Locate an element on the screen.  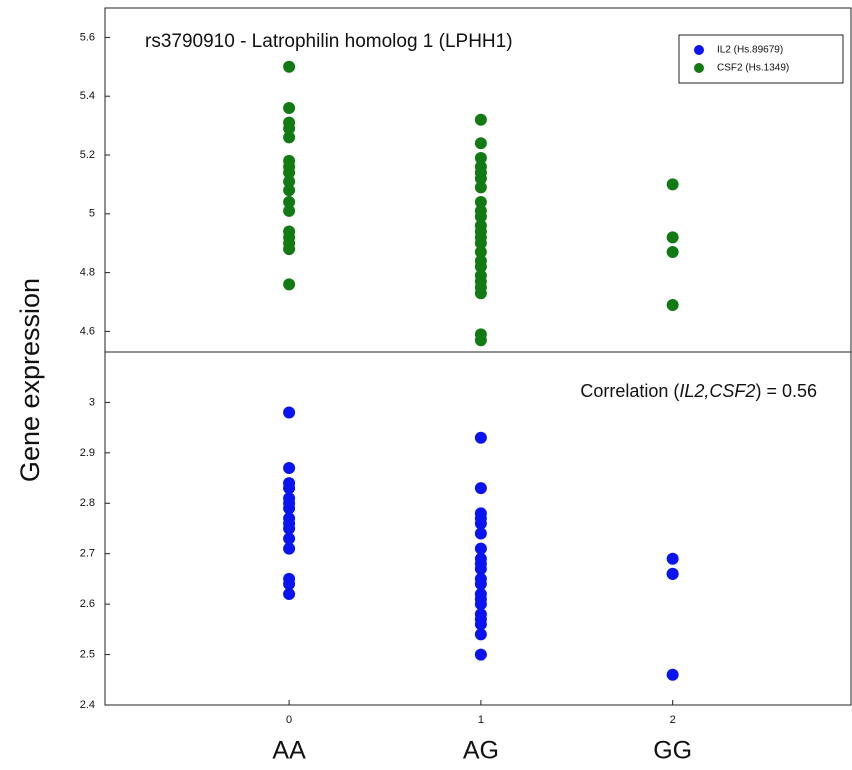
y-tick-label: 2.6 is located at coordinates (87, 604).